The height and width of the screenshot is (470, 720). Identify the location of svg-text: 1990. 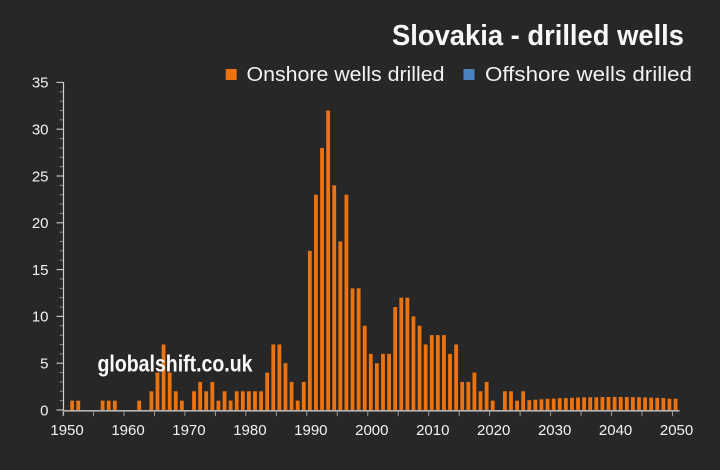
(310, 430).